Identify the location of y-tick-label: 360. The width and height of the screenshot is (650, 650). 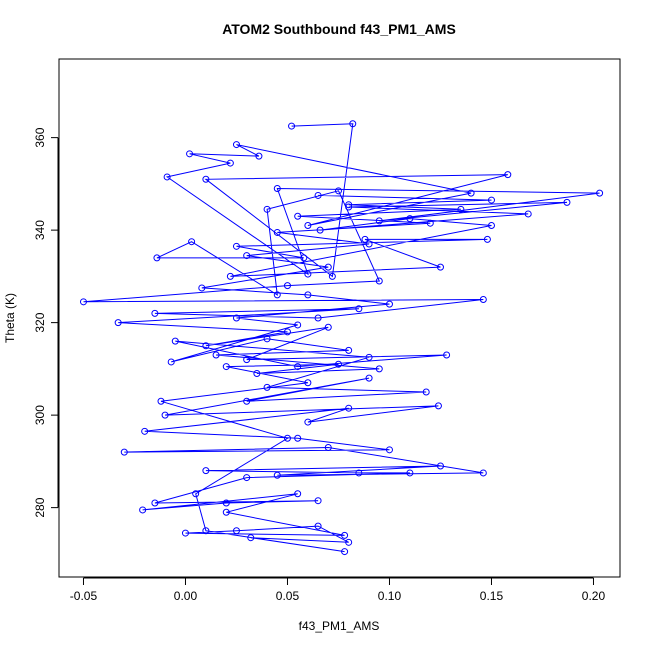
(40, 137).